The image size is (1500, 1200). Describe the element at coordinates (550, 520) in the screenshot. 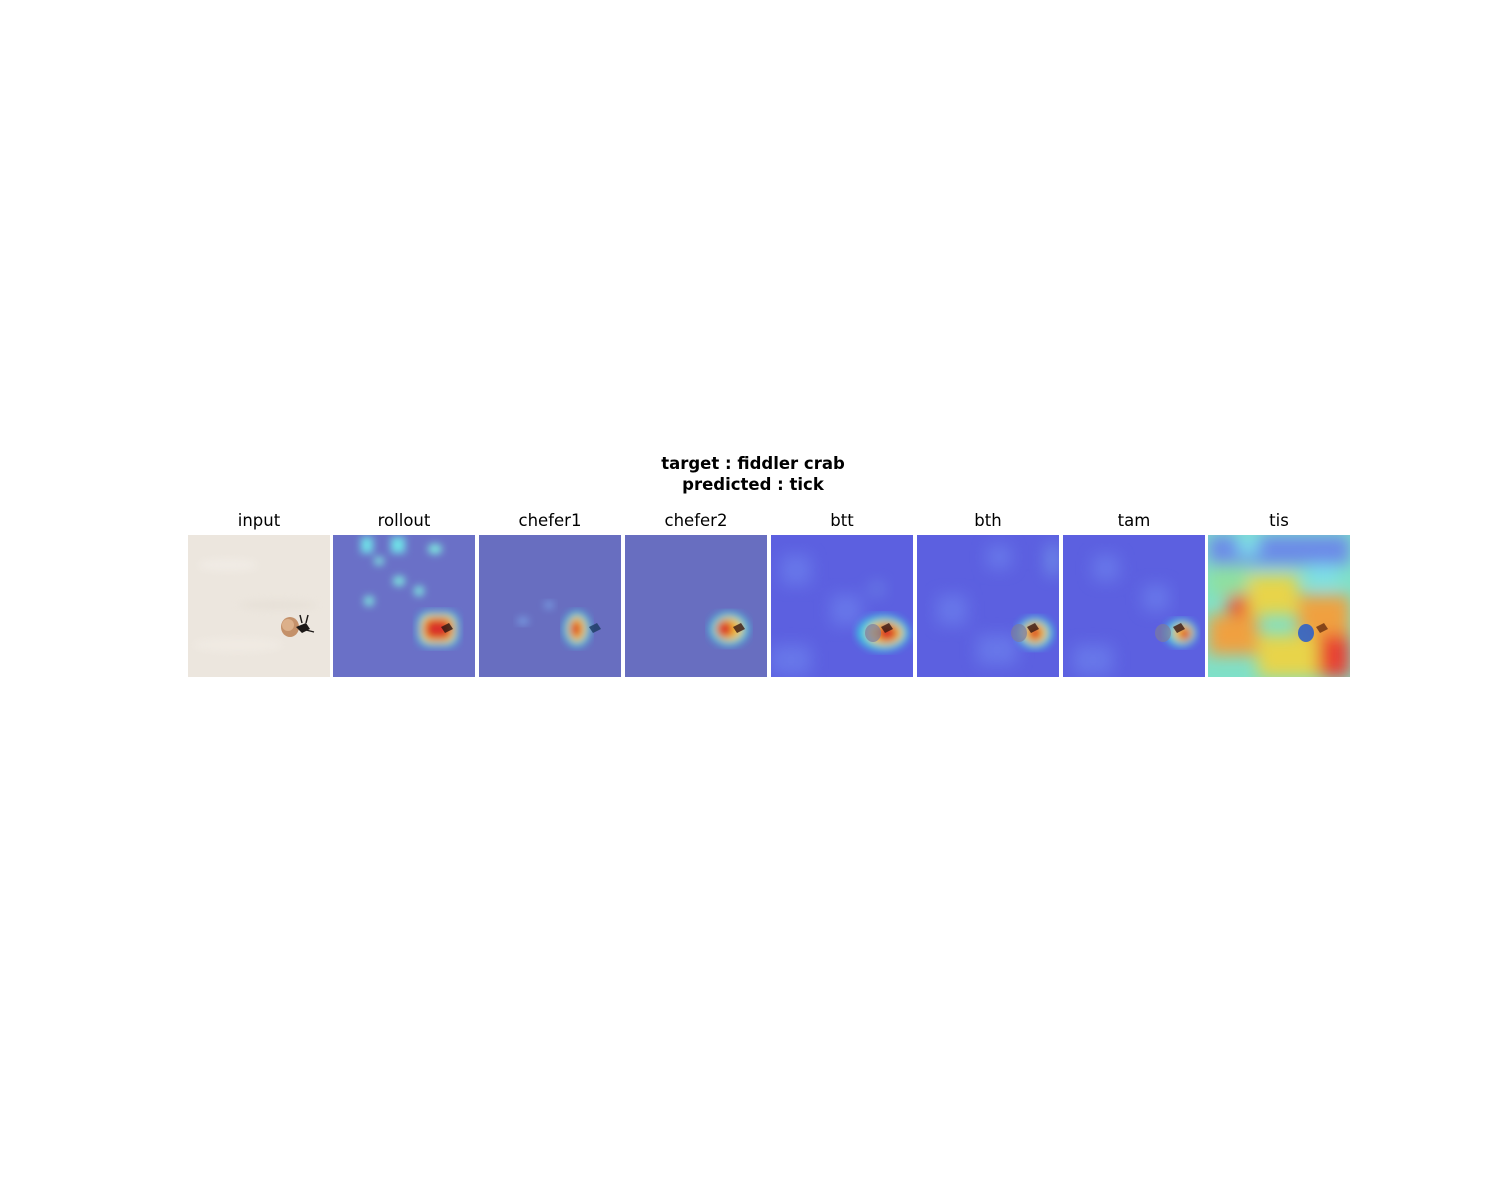

I see `panel-title-chefer1: chefer1` at that location.